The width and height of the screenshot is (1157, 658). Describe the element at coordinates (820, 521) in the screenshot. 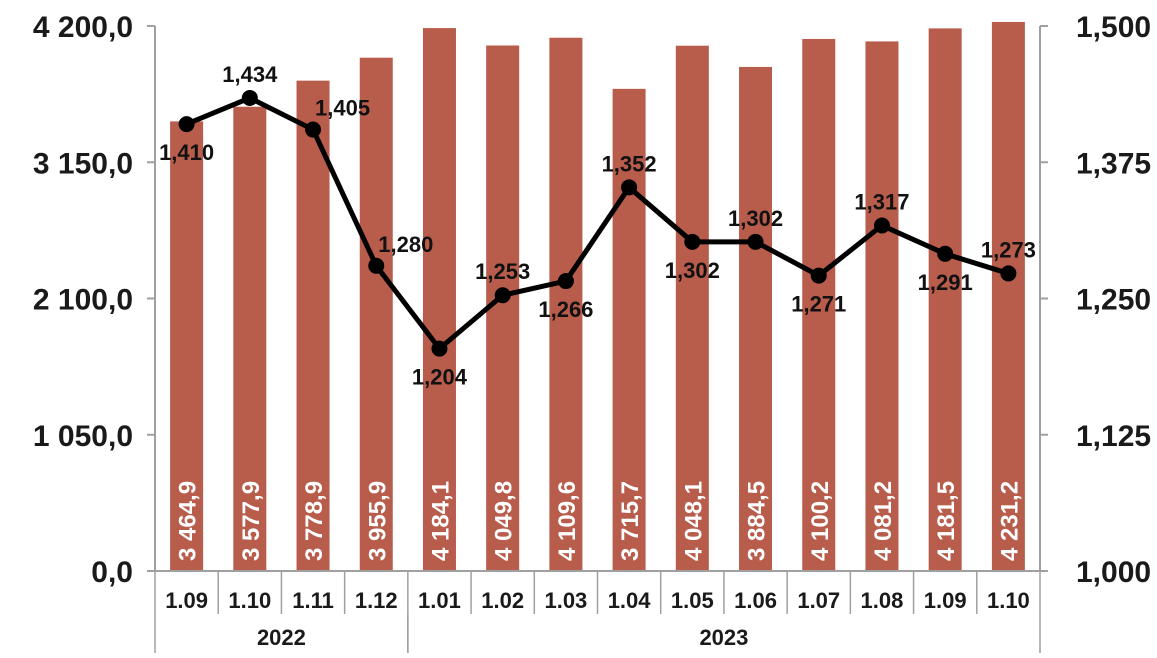

I see `bar-value-label-10: 4 100,2` at that location.